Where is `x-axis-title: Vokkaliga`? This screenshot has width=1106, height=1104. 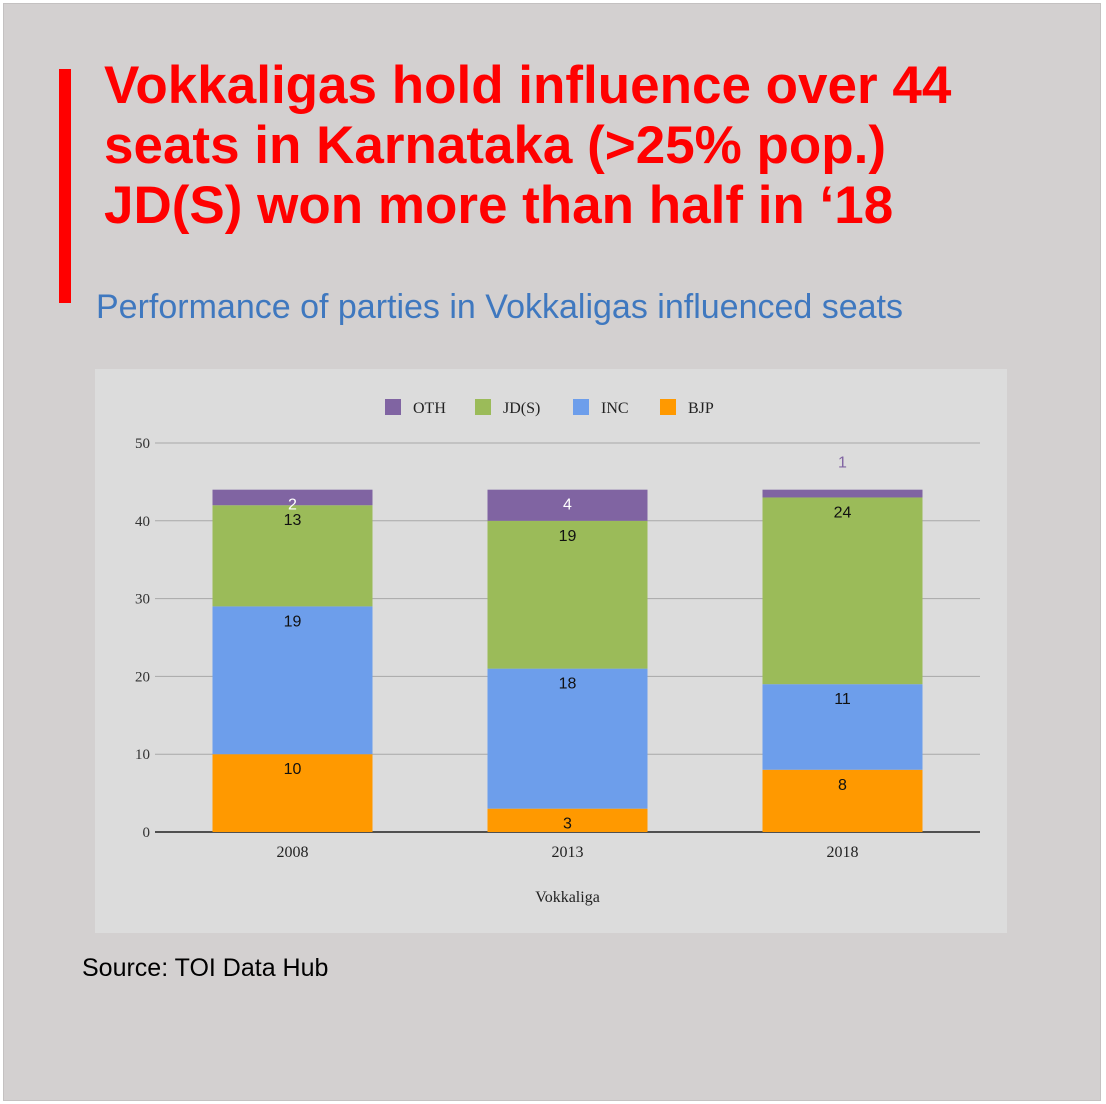 x-axis-title: Vokkaliga is located at coordinates (567, 897).